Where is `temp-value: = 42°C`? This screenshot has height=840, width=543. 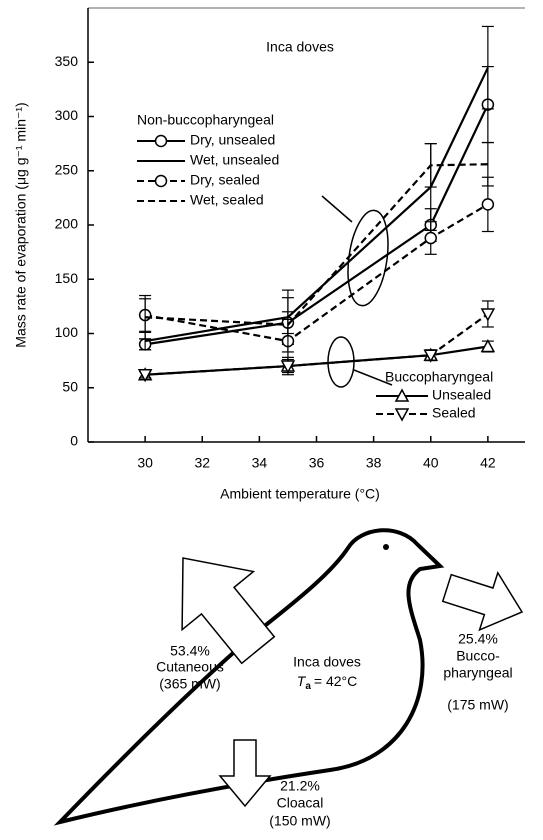
temp-value: = 42°C is located at coordinates (335, 681).